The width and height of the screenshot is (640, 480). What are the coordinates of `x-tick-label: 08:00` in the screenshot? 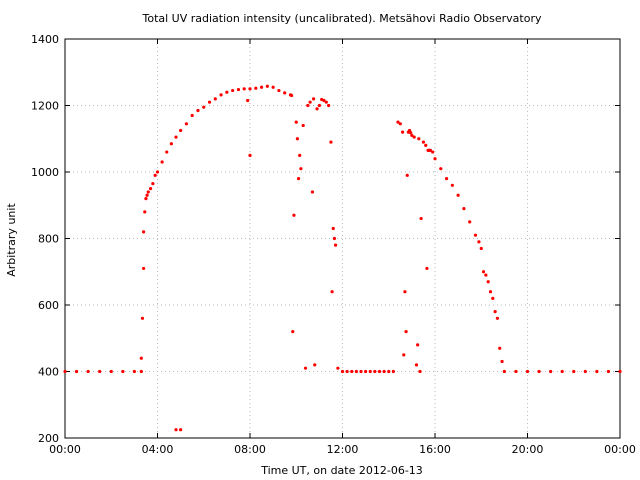 It's located at (250, 449).